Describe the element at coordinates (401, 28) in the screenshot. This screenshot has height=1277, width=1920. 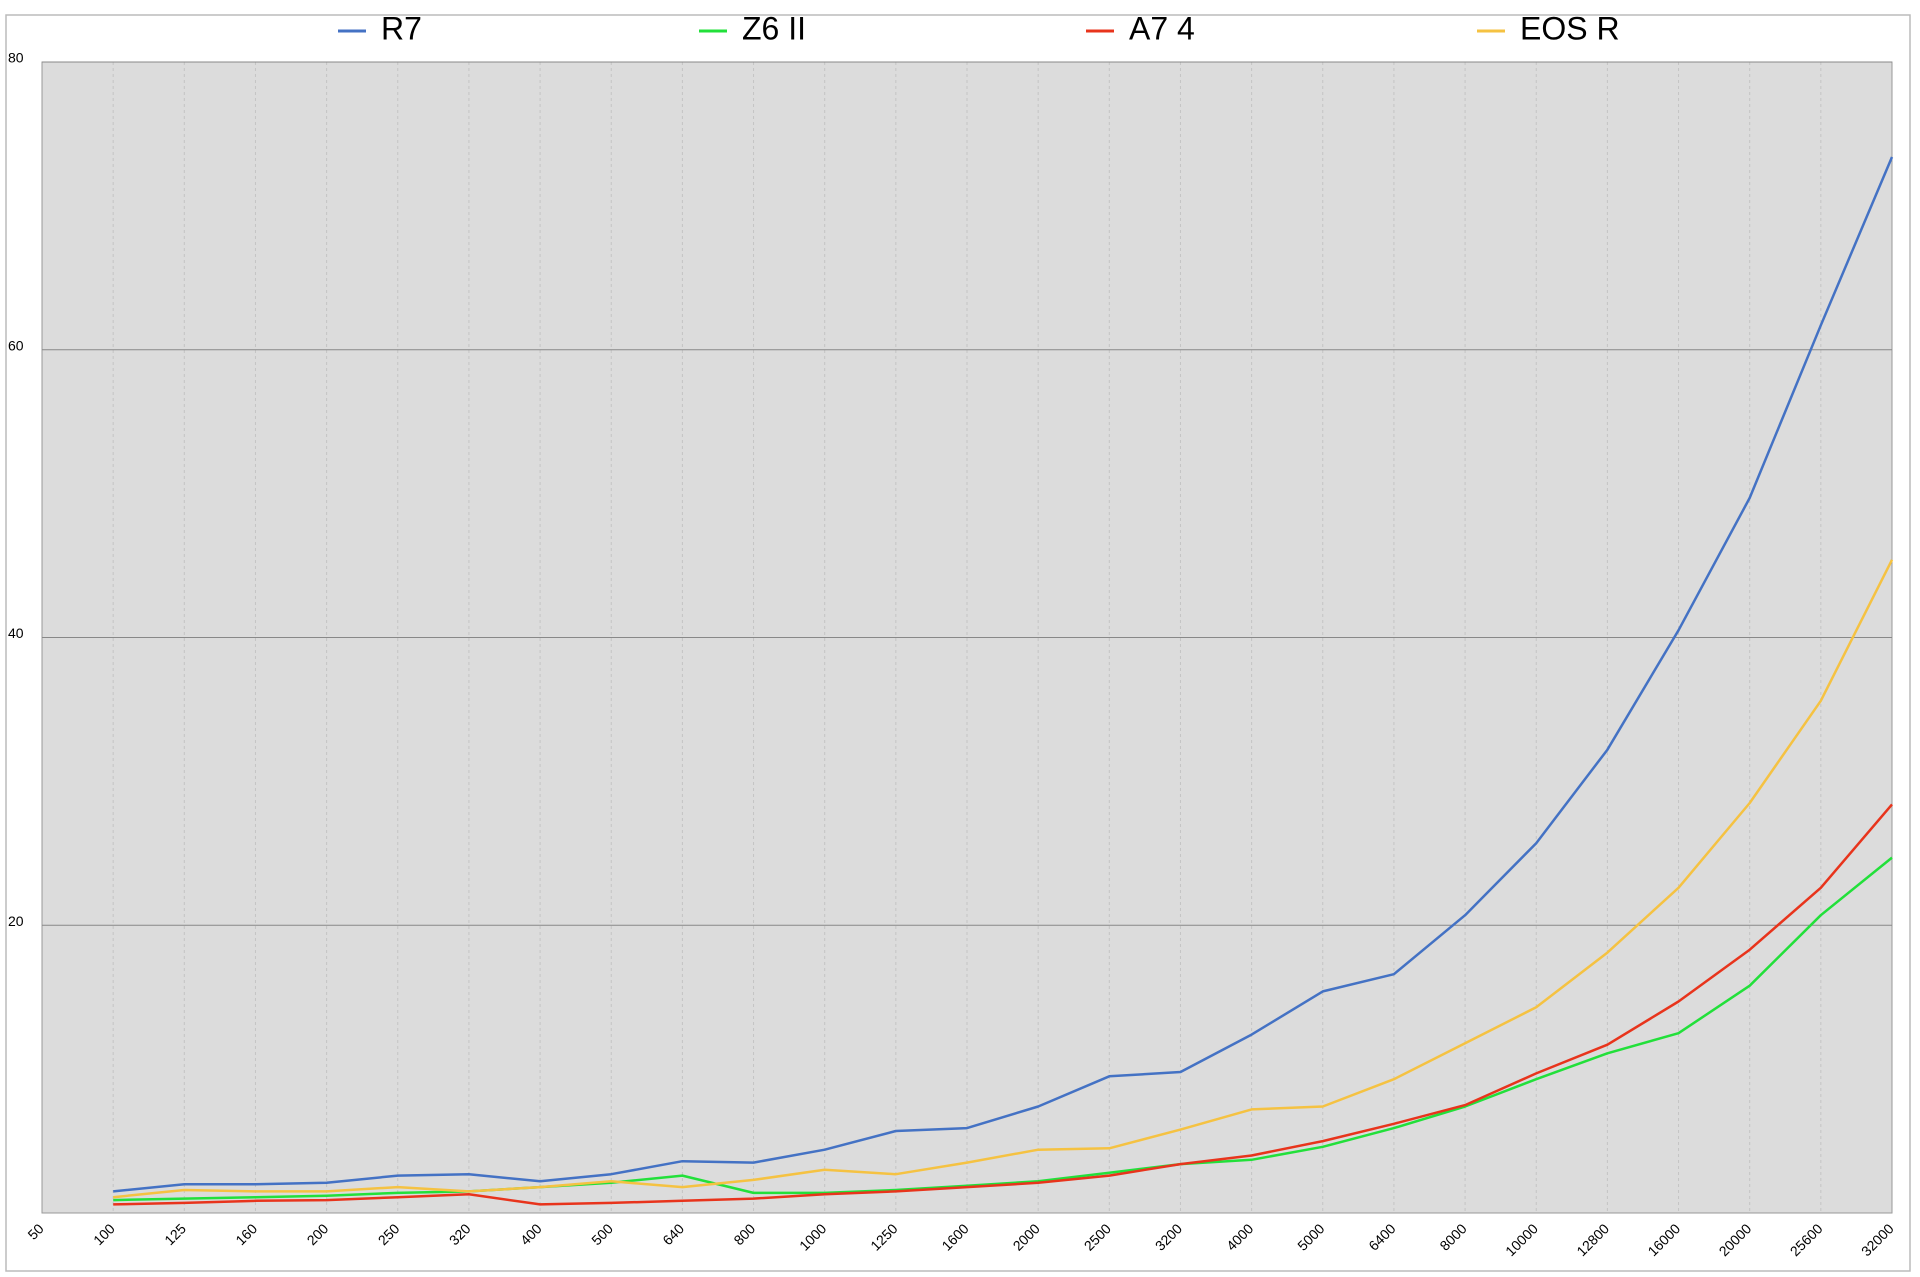
I see `legend-label: R7` at that location.